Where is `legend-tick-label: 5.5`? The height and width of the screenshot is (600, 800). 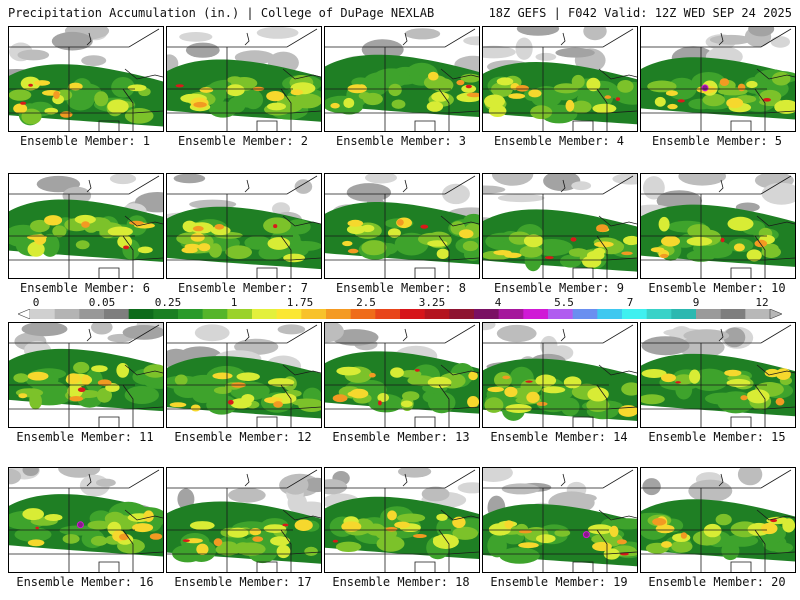
legend-tick-label: 5.5 is located at coordinates (564, 302).